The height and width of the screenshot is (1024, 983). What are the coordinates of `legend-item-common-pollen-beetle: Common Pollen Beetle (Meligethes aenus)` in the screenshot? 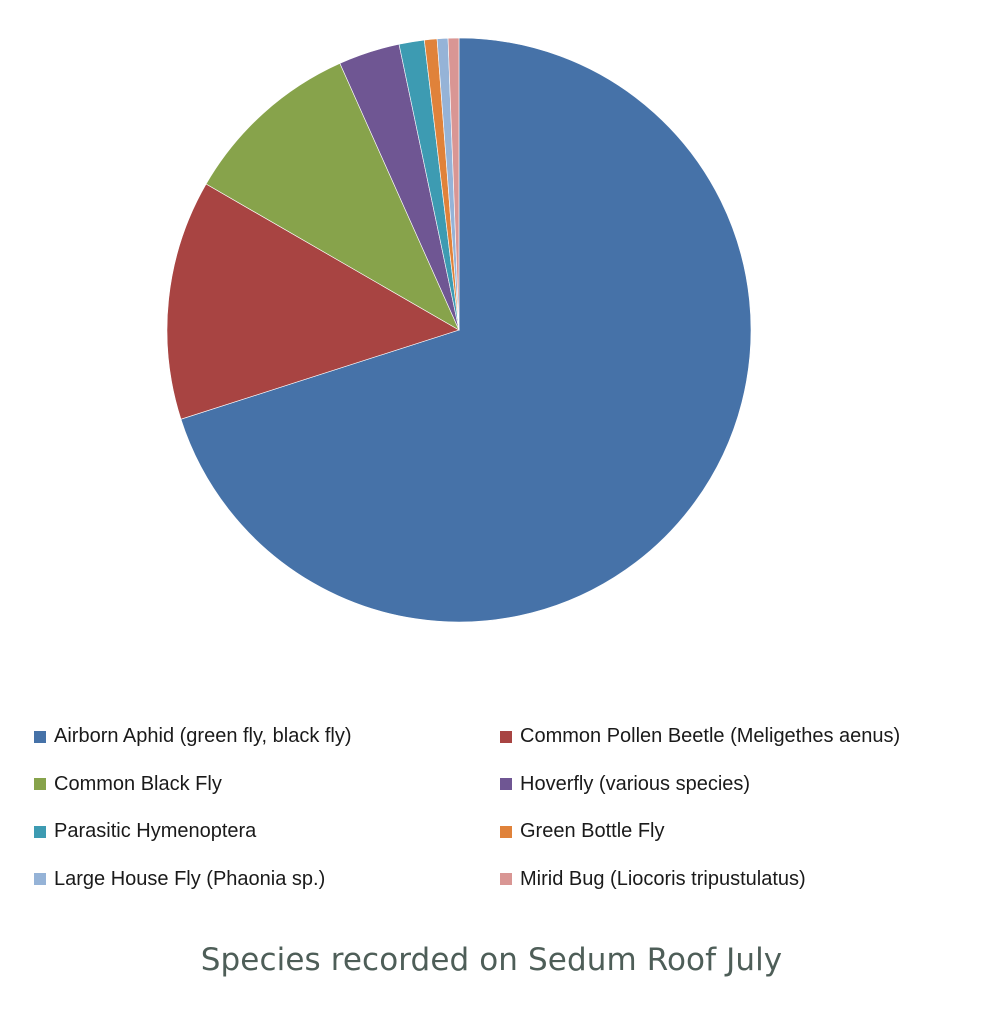 It's located at (737, 737).